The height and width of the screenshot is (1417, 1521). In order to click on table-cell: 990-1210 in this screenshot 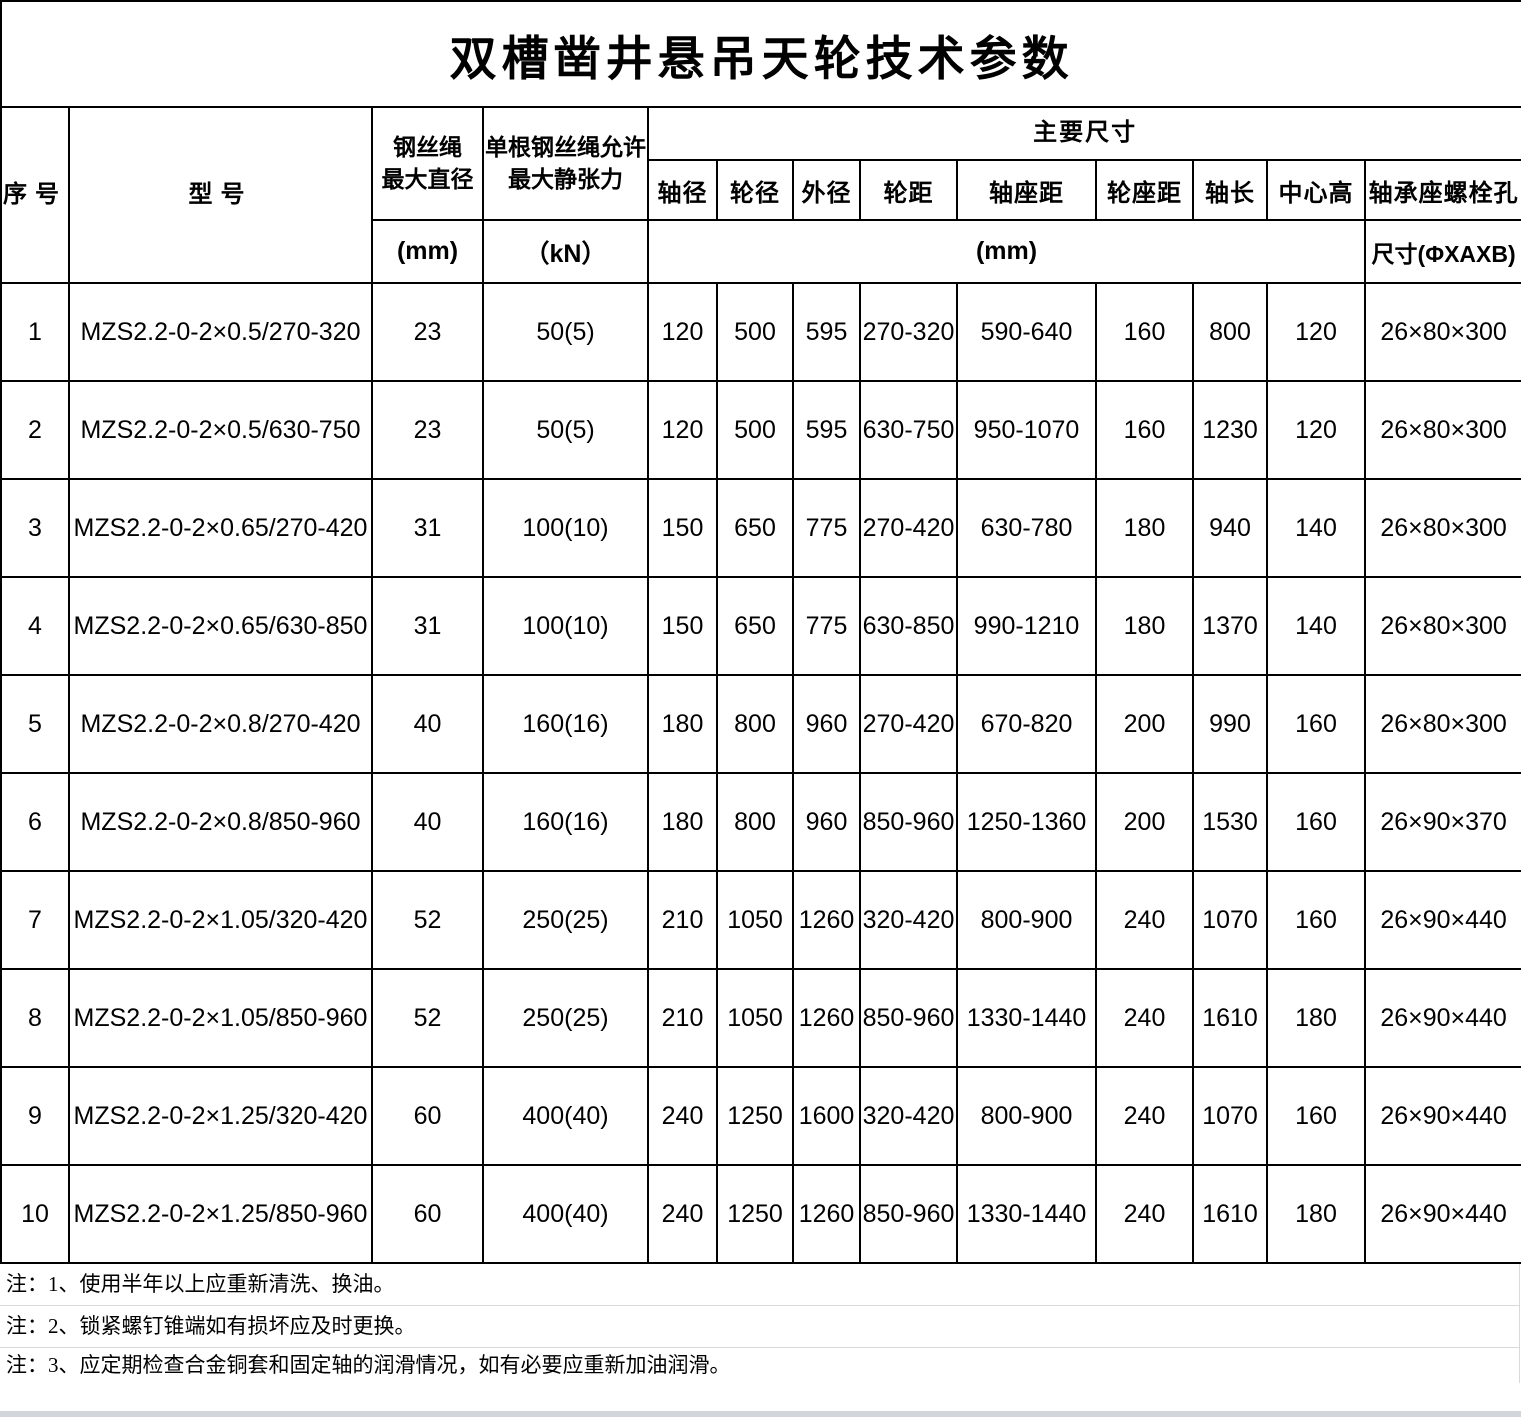, I will do `click(1026, 626)`.